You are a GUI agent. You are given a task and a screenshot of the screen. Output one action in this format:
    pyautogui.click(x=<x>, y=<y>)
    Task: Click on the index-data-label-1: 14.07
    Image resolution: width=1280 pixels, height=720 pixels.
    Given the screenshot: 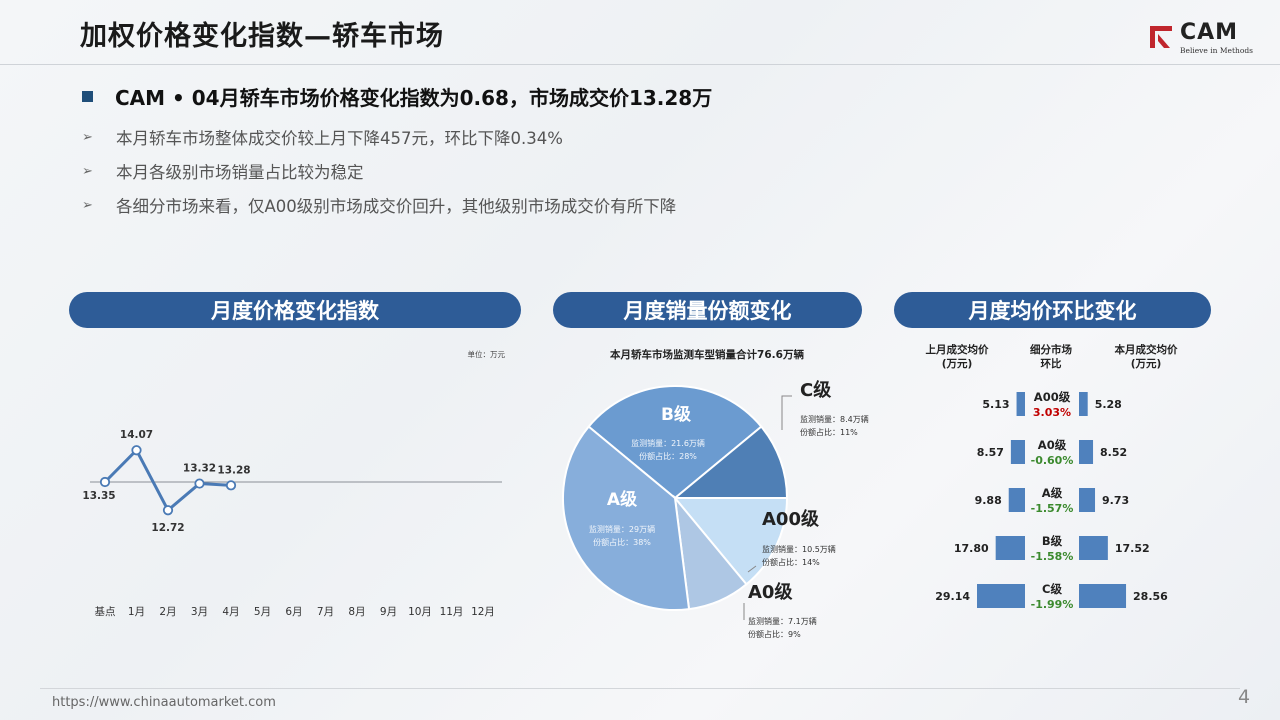 What is the action you would take?
    pyautogui.click(x=136, y=435)
    